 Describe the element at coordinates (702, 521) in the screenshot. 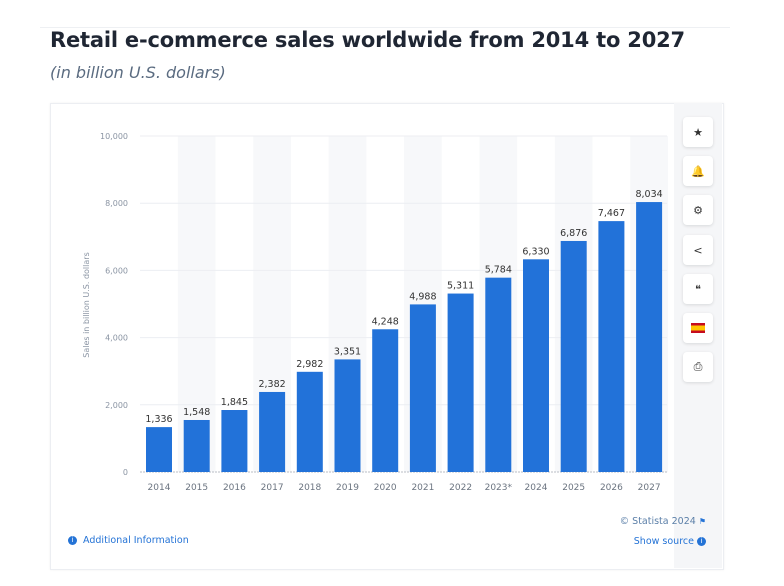

I see `flag-icon: ⚑` at that location.